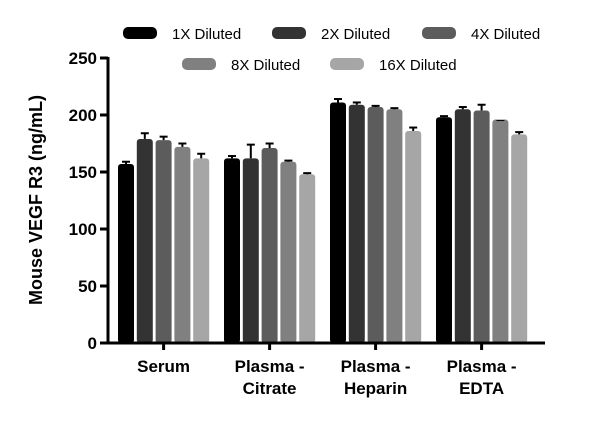  I want to click on y-tick-label: 50, so click(87, 286).